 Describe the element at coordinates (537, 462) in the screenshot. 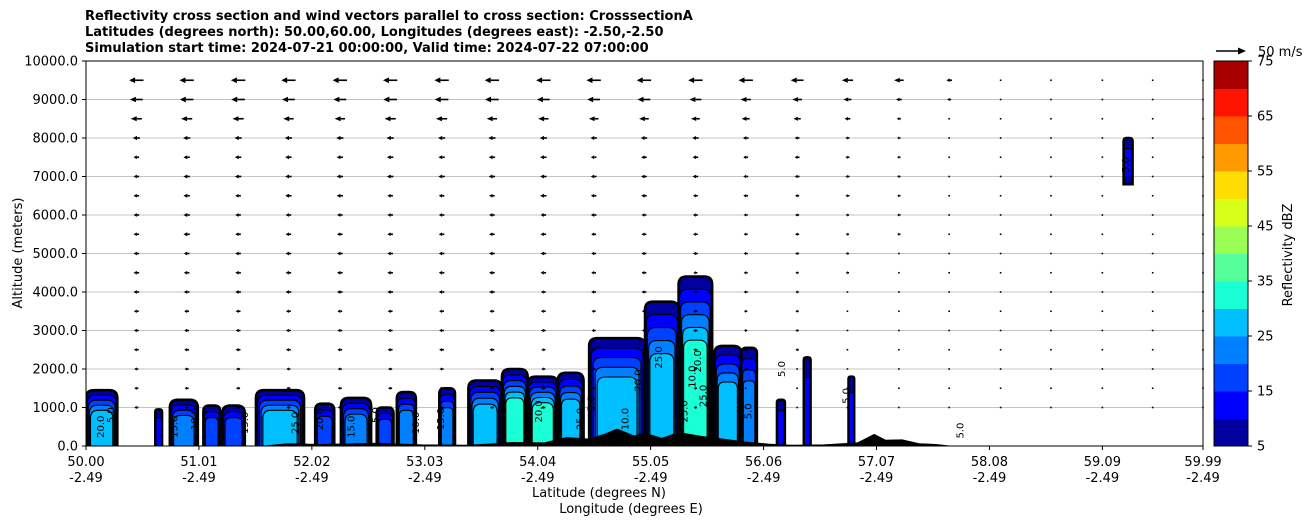

I see `x-tick-label-lat: 54.04` at that location.